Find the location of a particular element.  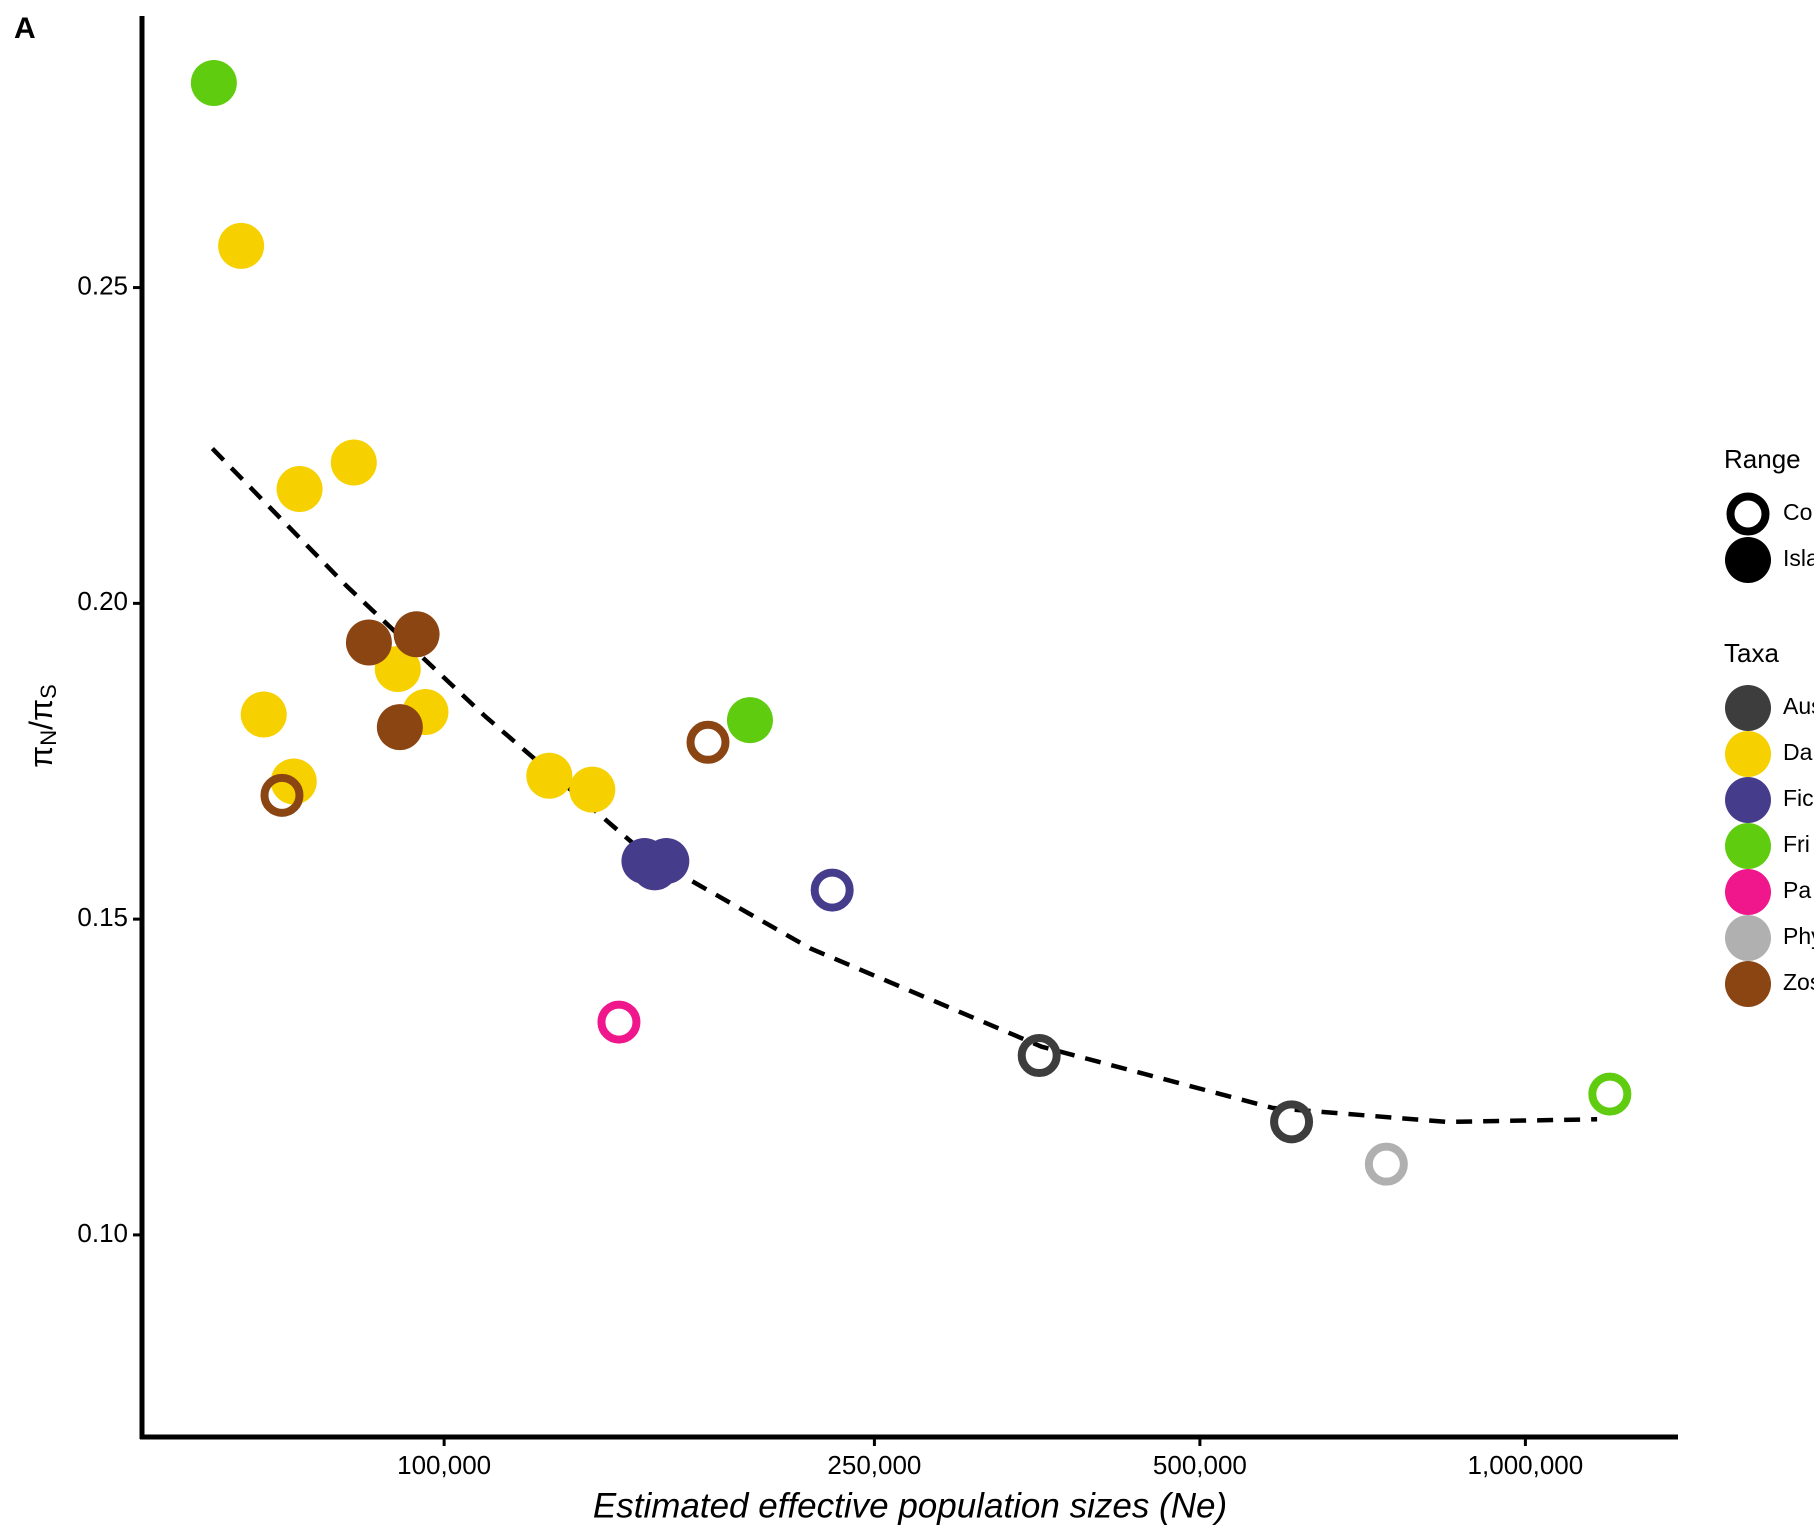

y-tick-label: 0.25 is located at coordinates (102, 285).